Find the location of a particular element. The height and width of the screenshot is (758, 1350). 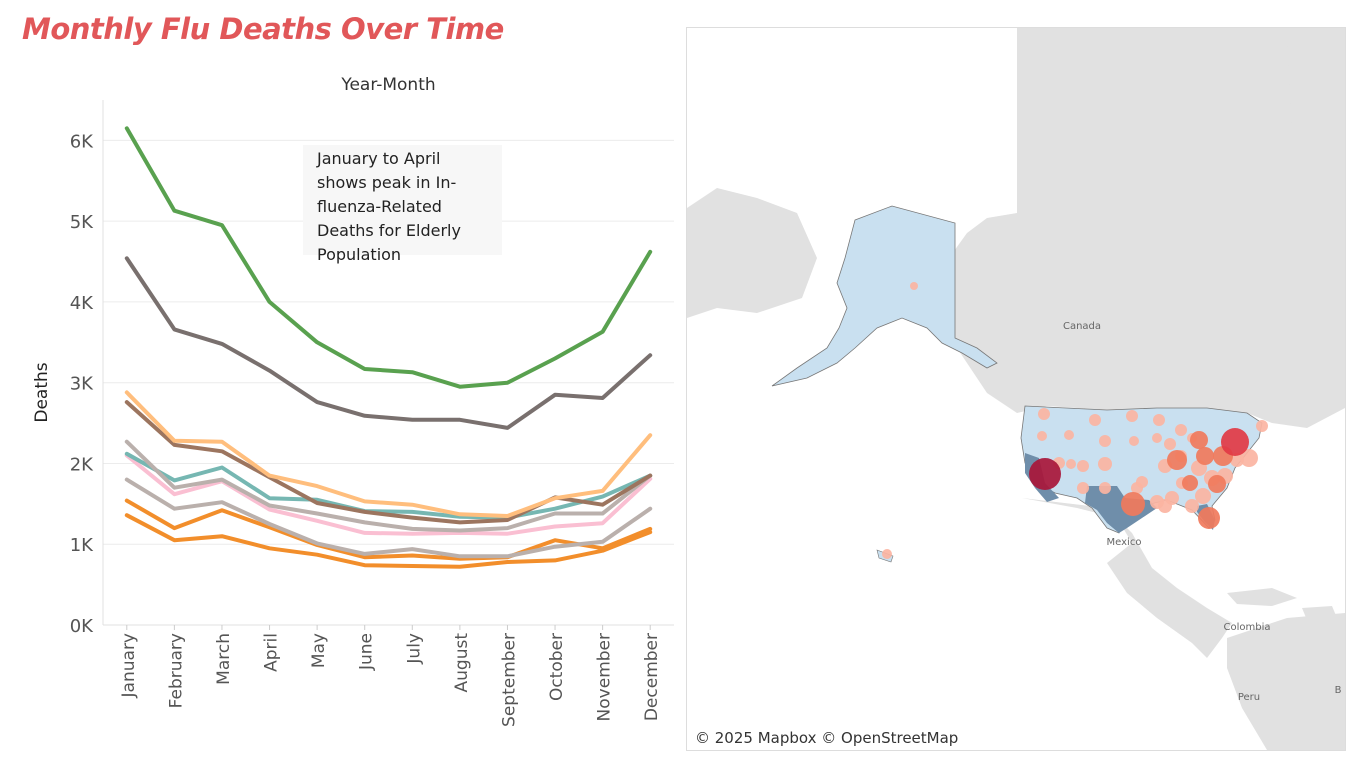

x-tick-label: November is located at coordinates (605, 677).